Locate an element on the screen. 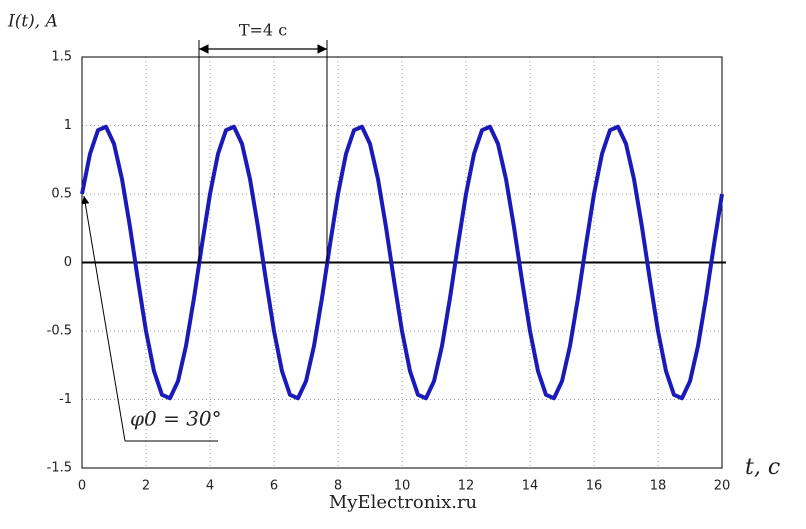 The width and height of the screenshot is (806, 529). x-tick-label: 14 is located at coordinates (530, 486).